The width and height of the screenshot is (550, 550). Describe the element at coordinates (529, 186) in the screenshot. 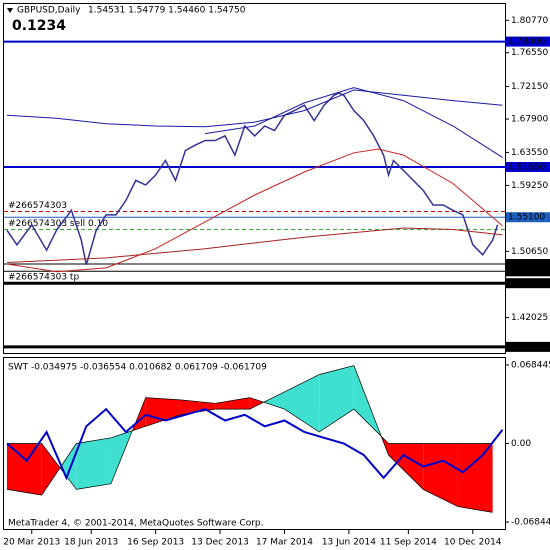

I see `y-tick-label: 1.59250` at that location.